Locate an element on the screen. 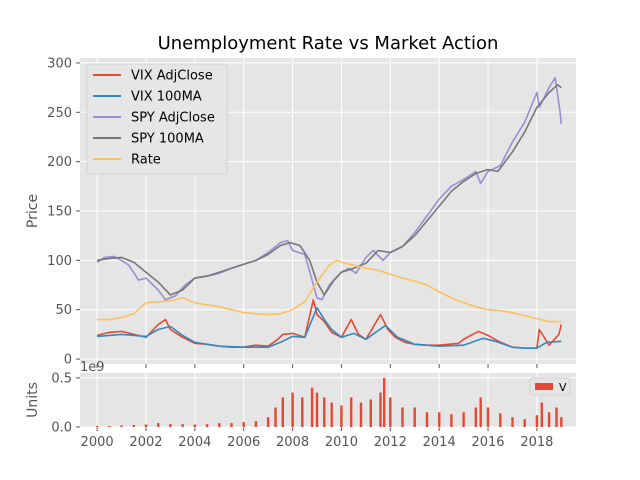 This screenshot has height=480, width=640. x-tick-label: 2010 is located at coordinates (341, 442).